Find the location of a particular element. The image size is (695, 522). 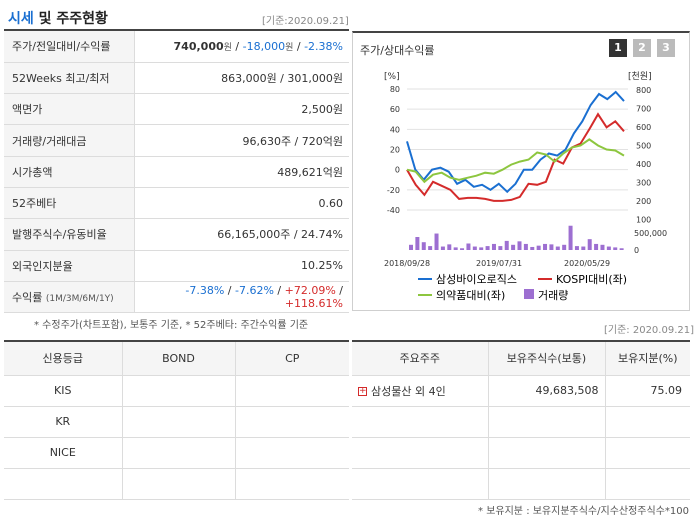

unit: 원 is located at coordinates (227, 47).